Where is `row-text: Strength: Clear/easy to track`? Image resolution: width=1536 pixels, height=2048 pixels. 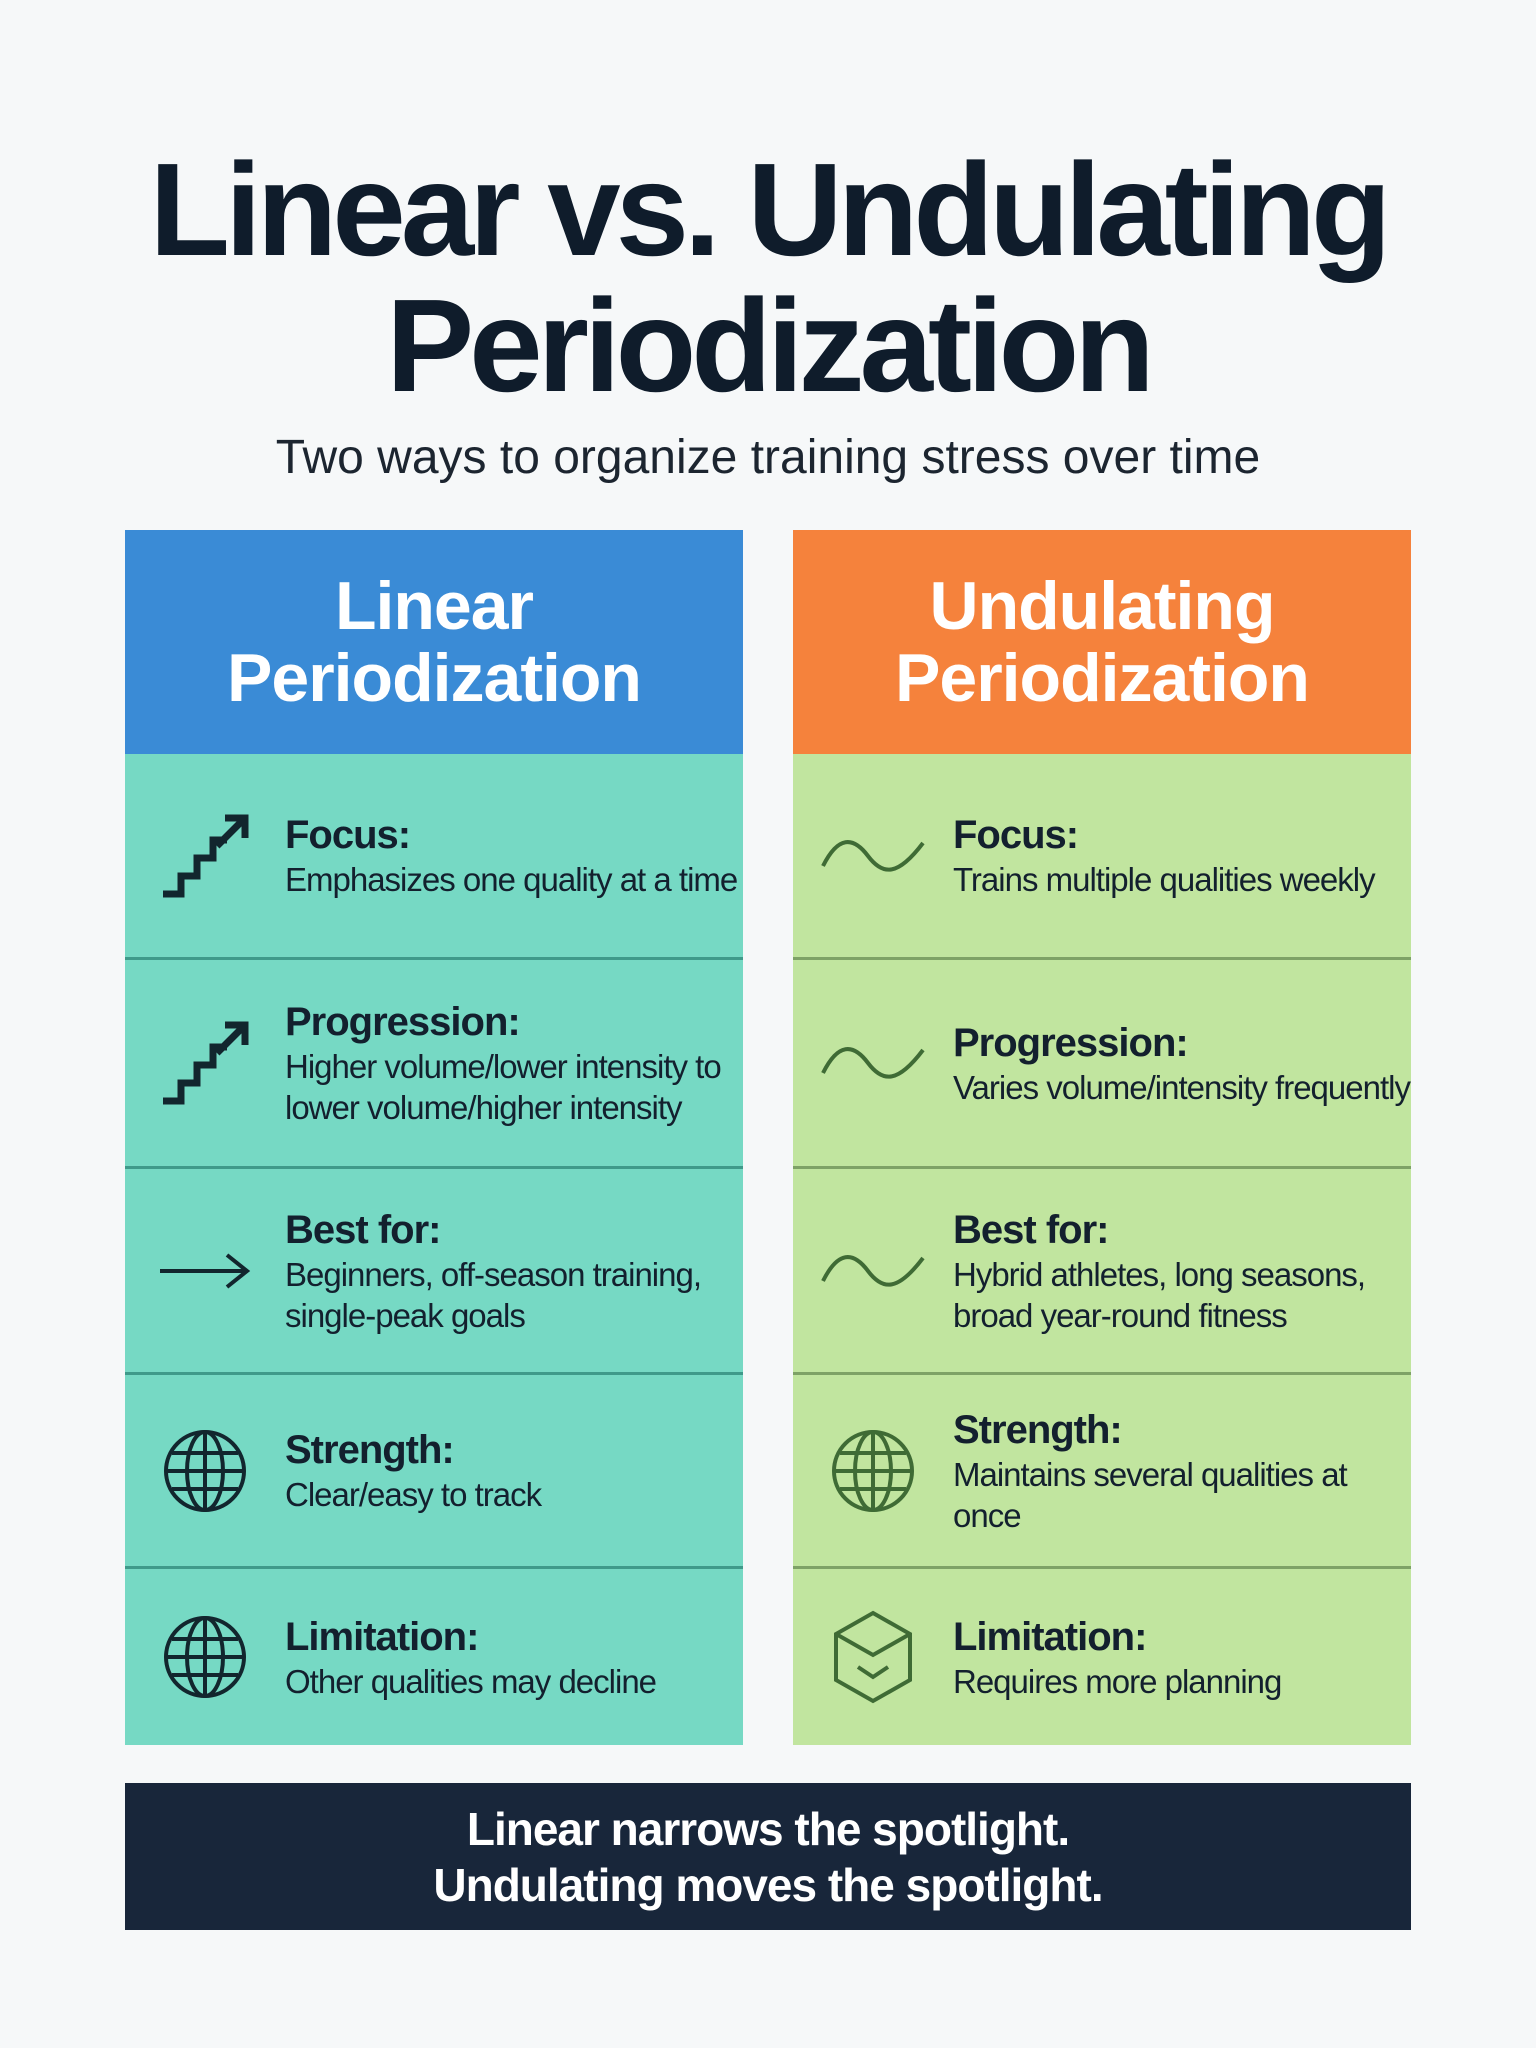
row-text: Strength: Clear/easy to track is located at coordinates (413, 1470).